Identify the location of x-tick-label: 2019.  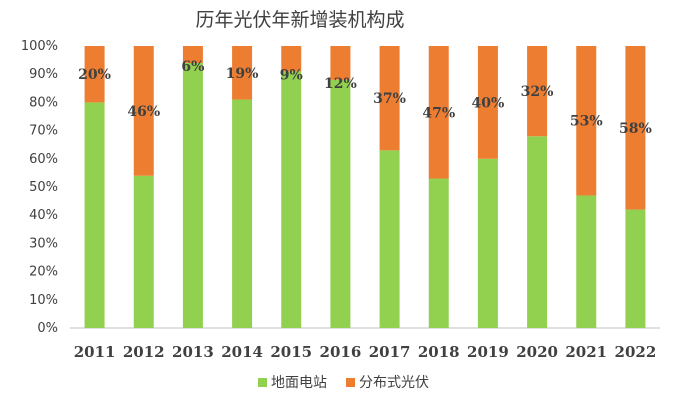
(488, 352).